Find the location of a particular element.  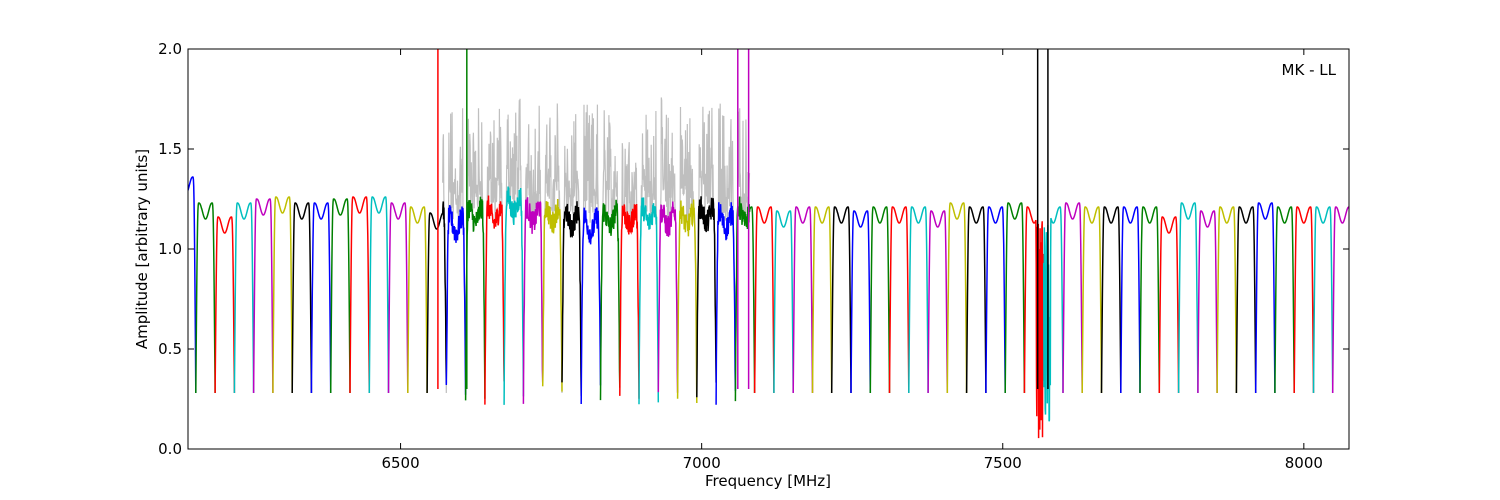

y-tick-label: 0.0 is located at coordinates (170, 449).